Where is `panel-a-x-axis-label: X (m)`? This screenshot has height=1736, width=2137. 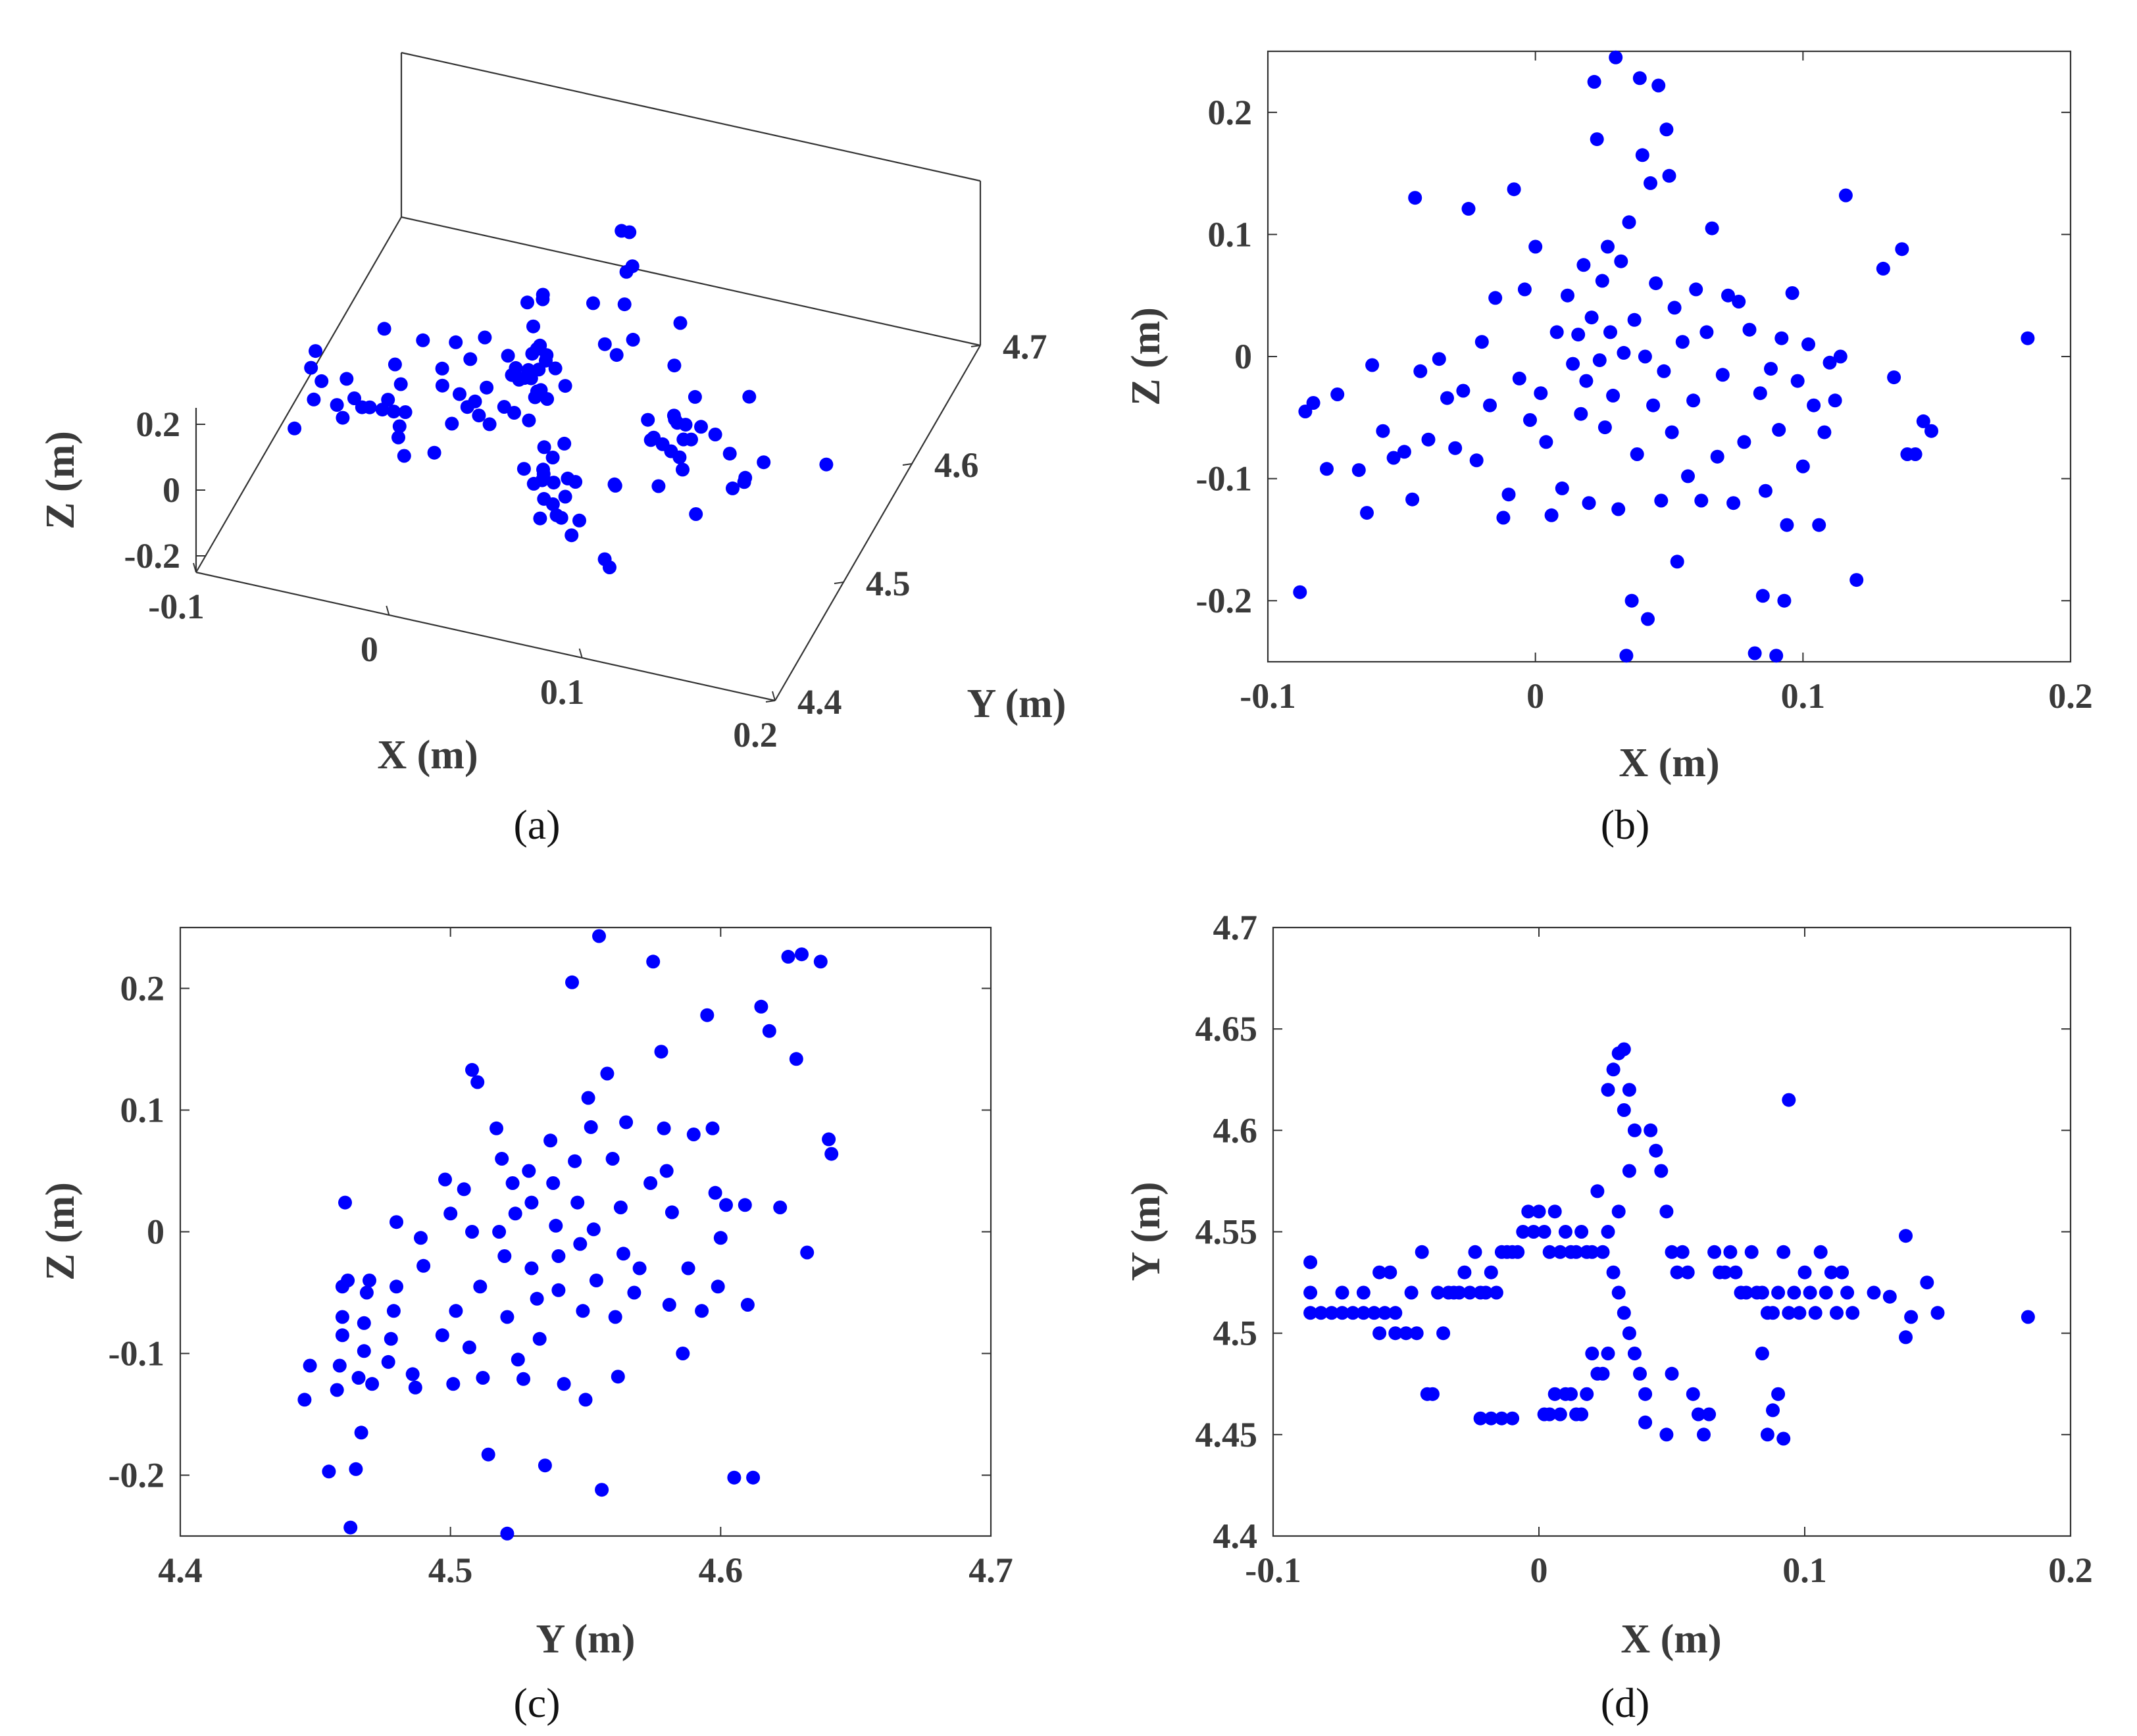
panel-a-x-axis-label: X (m) is located at coordinates (428, 756).